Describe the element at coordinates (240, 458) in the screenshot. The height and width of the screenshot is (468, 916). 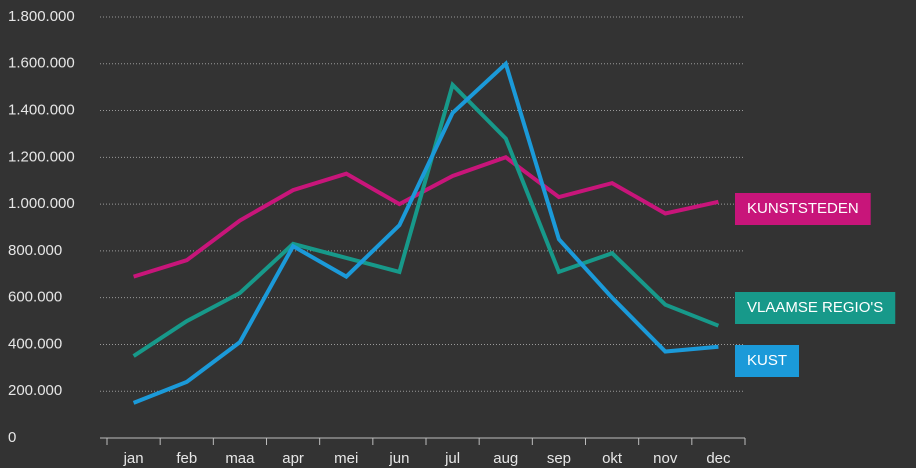
I see `x-tick-label: maa` at that location.